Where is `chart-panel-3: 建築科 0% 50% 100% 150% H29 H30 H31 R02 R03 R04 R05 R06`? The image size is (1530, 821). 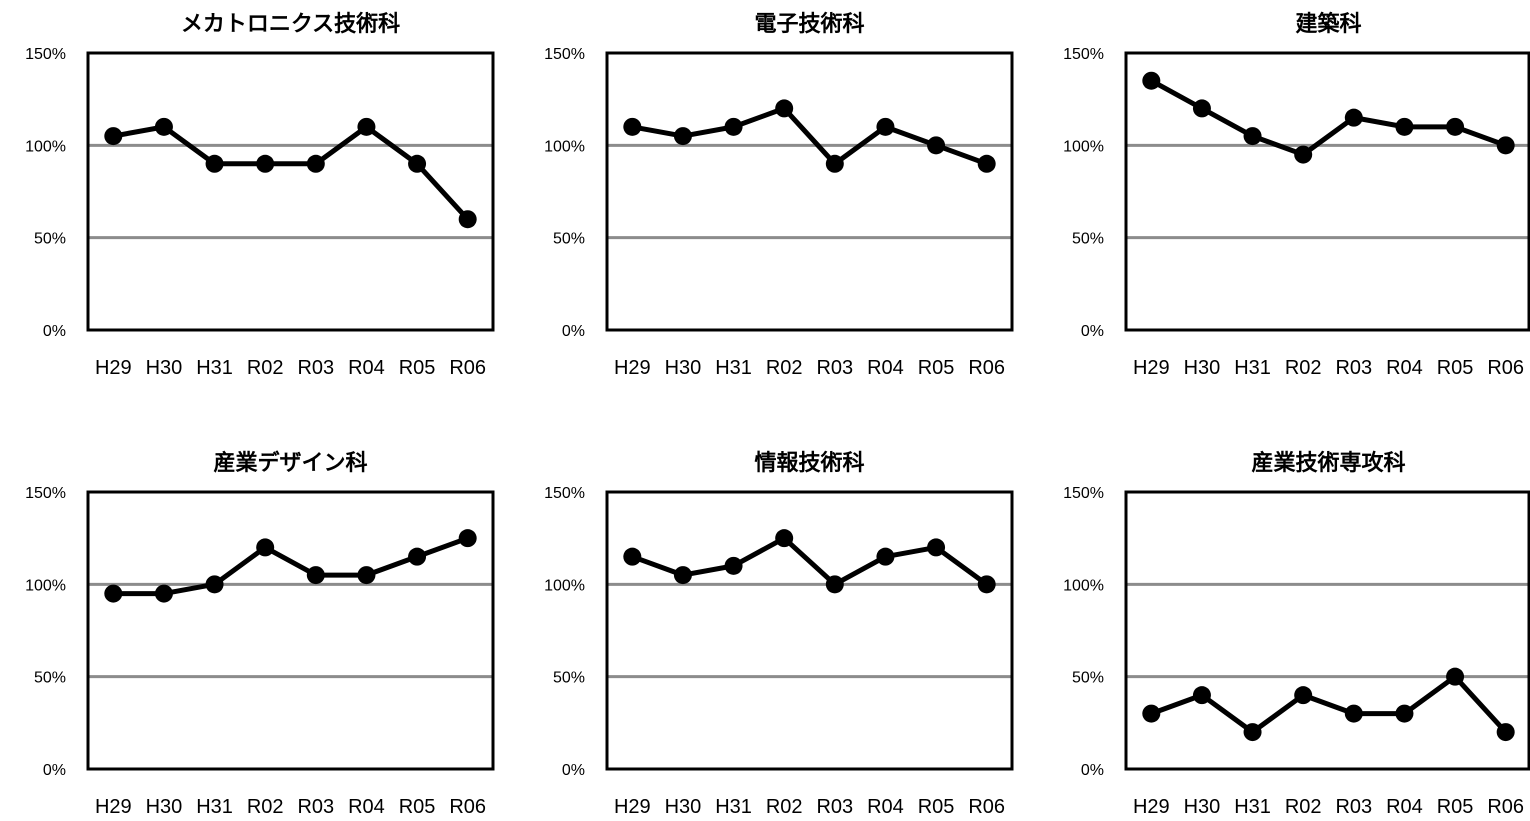 chart-panel-3: 建築科 0% 50% 100% 150% H29 H30 H31 R02 R03 R04 R05 R06 is located at coordinates (1296, 195).